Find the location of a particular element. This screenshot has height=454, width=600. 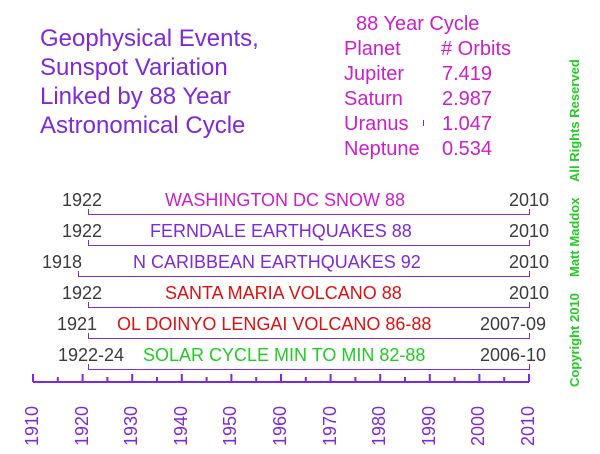

event-label: SOLAR CYCLE MIN TO MIN 82-88 is located at coordinates (284, 355).